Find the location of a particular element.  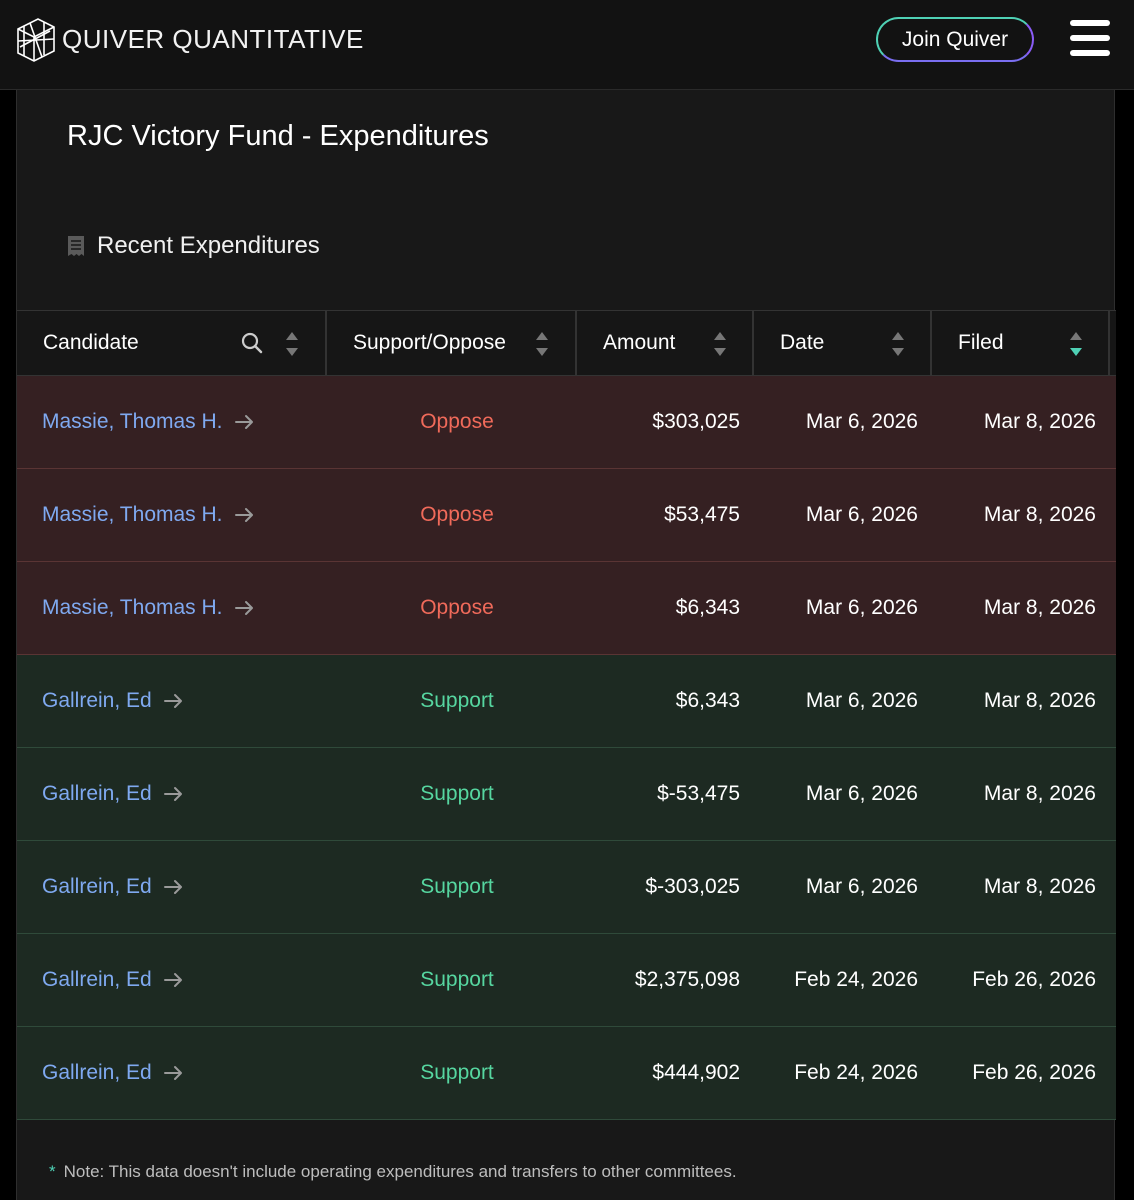

column-header-amount: Amount is located at coordinates (665, 343).